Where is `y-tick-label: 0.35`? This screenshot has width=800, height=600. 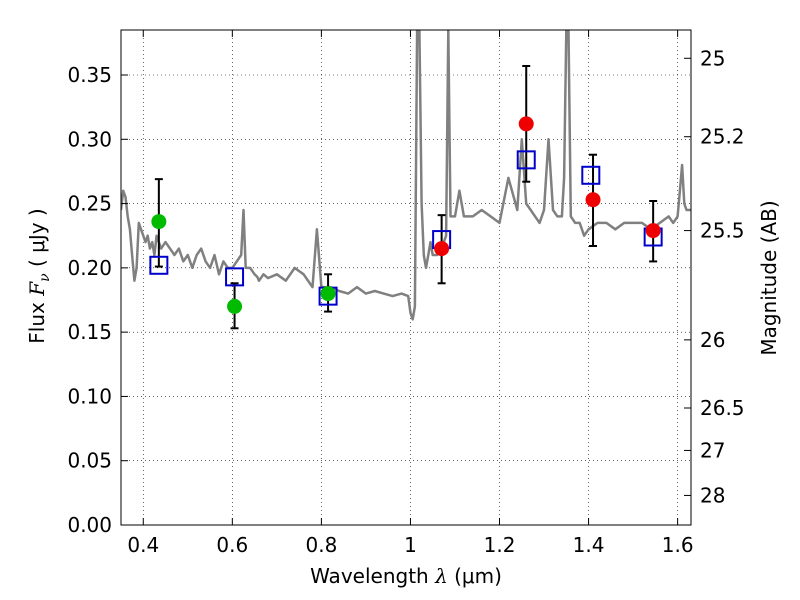
y-tick-label: 0.35 is located at coordinates (89, 75).